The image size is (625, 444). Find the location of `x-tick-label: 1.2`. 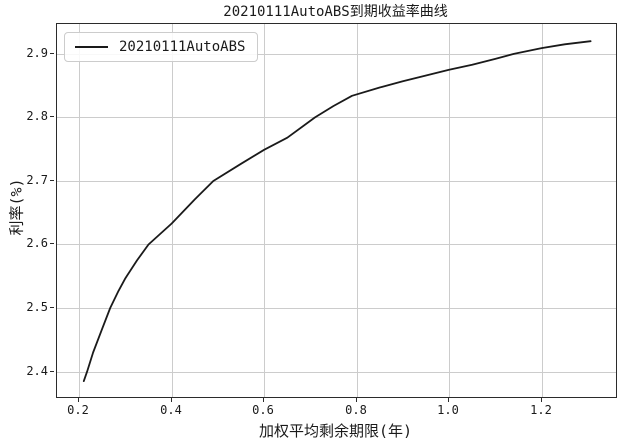

x-tick-label: 1.2 is located at coordinates (541, 410).